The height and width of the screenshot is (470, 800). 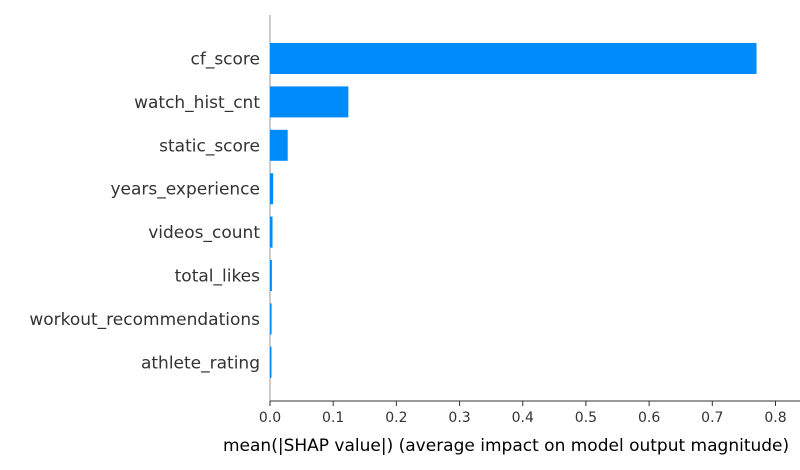 What do you see at coordinates (197, 103) in the screenshot?
I see `category-label-watch_hist_cnt: watch_hist_cnt` at bounding box center [197, 103].